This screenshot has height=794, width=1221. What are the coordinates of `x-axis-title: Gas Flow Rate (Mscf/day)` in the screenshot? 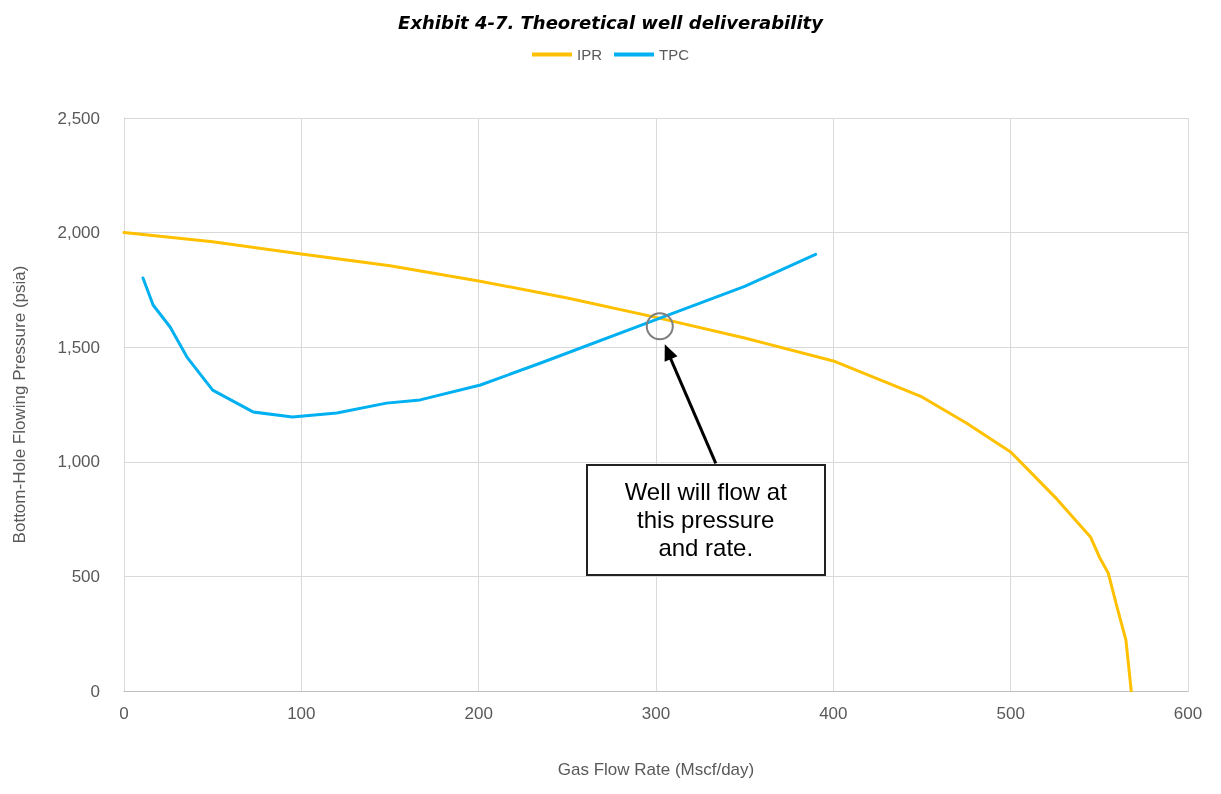 It's located at (656, 769).